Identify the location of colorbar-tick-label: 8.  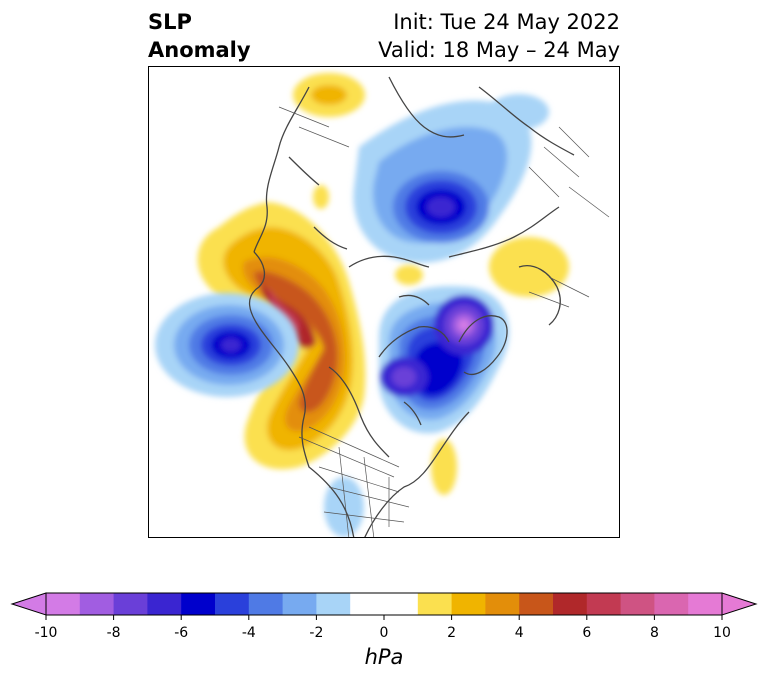
(654, 633).